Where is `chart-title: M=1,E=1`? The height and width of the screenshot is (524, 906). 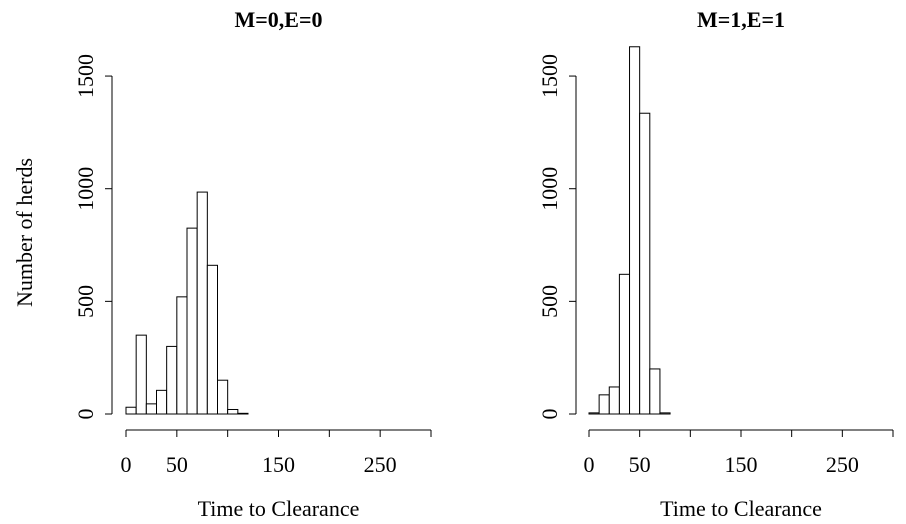
chart-title: M=1,E=1 is located at coordinates (741, 19).